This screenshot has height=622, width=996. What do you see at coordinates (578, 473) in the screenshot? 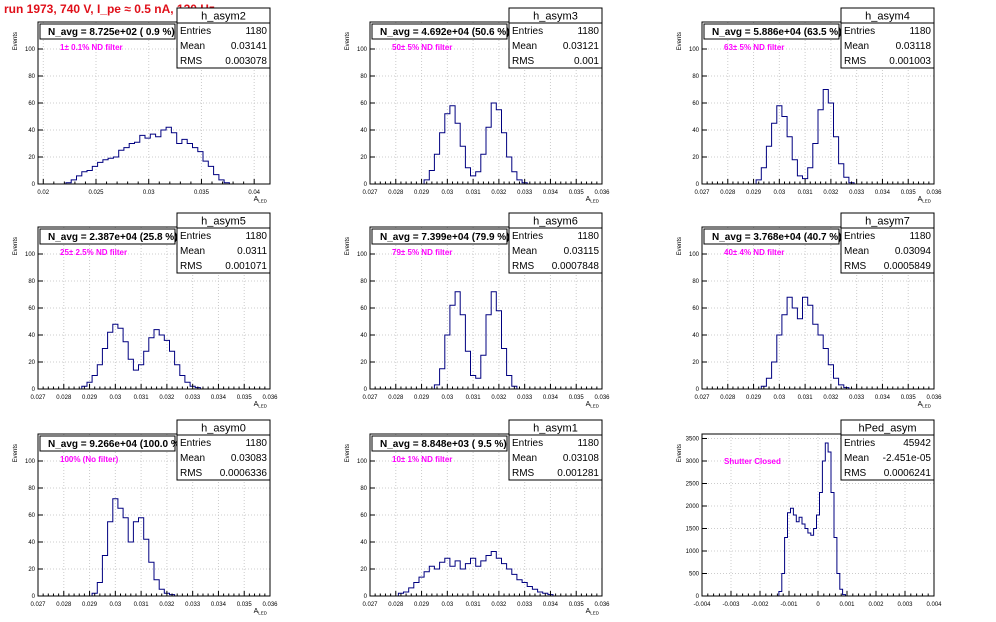
I see `stats-value: 0.001281` at bounding box center [578, 473].